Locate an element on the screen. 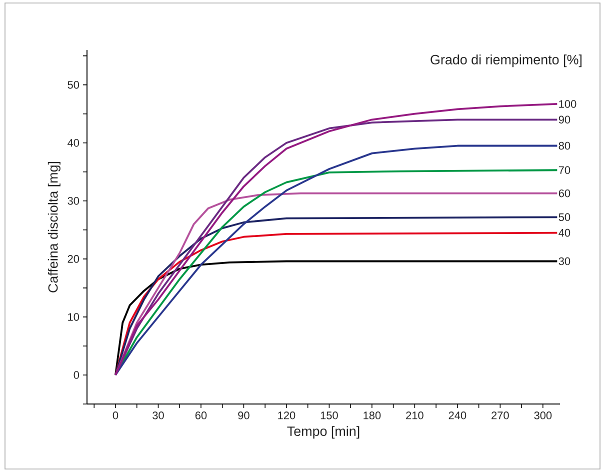 The width and height of the screenshot is (604, 472). y-axis-title: Caffeina disciolta [mg] is located at coordinates (54, 227).